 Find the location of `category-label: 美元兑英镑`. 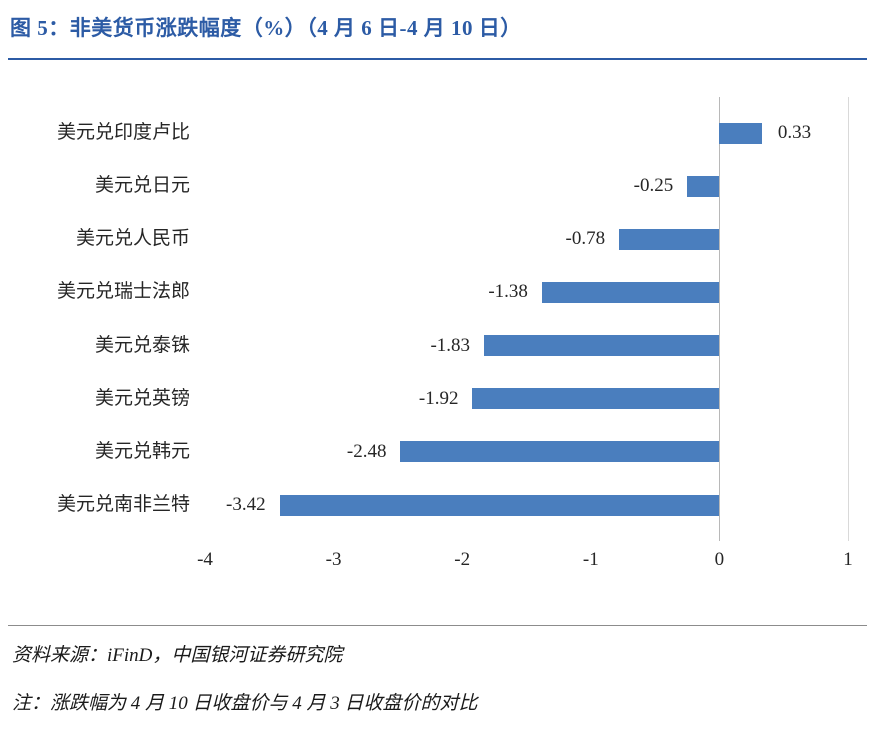

category-label: 美元兑英镑 is located at coordinates (142, 398).